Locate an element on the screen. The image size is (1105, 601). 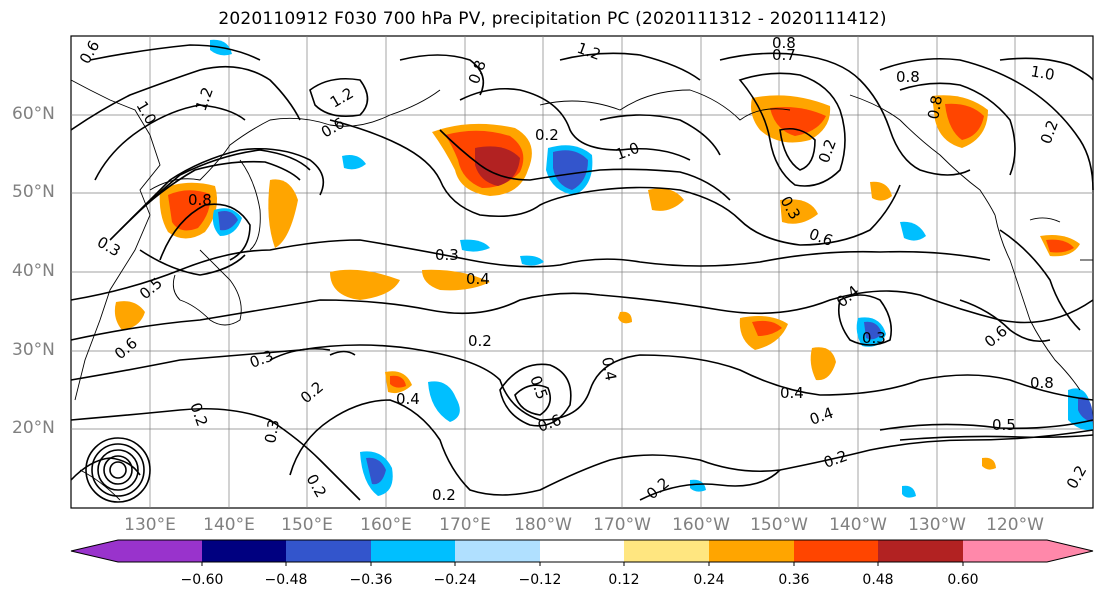
contour-label: 0.7 is located at coordinates (784, 55).